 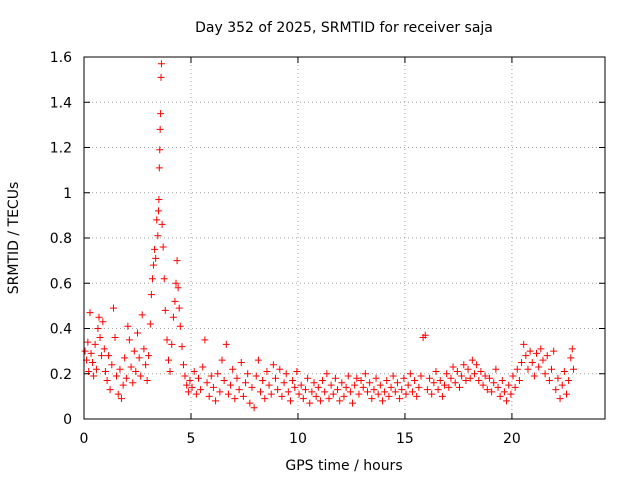 I want to click on y-tick-label: 0.2, so click(x=61, y=375).